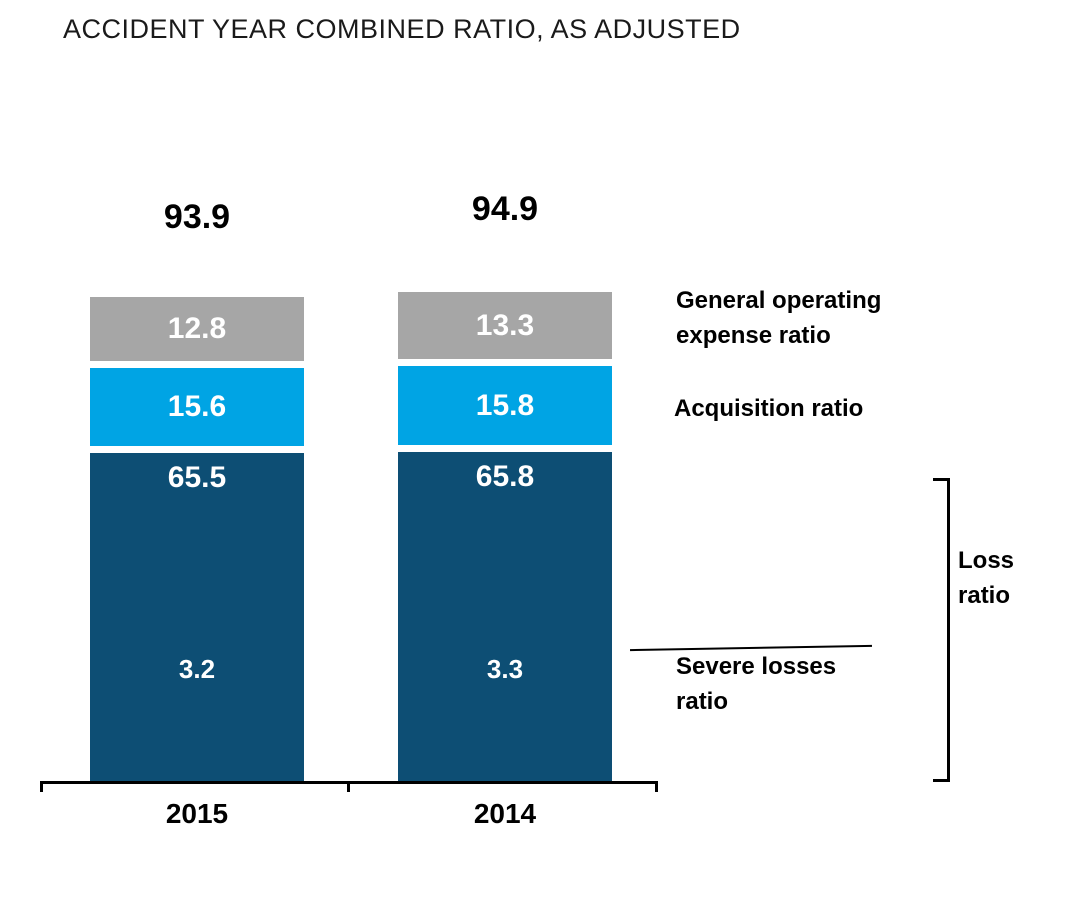 This screenshot has height=916, width=1084. Describe the element at coordinates (197, 217) in the screenshot. I see `total-label-2015: 93.9` at that location.